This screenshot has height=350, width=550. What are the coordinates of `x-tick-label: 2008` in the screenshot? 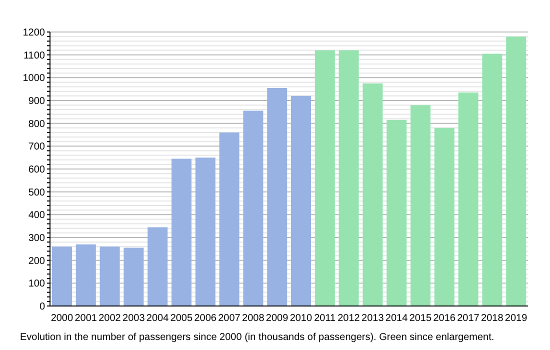 It's located at (253, 318).